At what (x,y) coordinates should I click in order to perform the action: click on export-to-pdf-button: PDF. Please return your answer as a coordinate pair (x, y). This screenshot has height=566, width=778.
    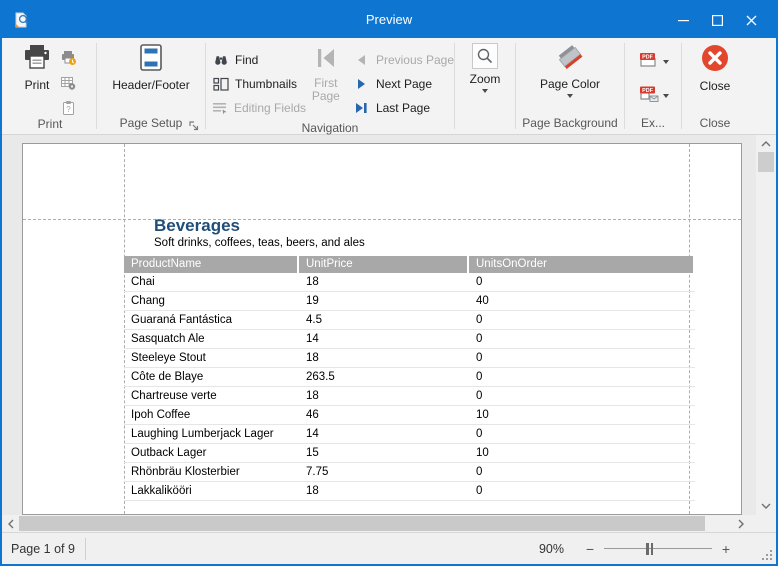
    Looking at the image, I should click on (653, 62).